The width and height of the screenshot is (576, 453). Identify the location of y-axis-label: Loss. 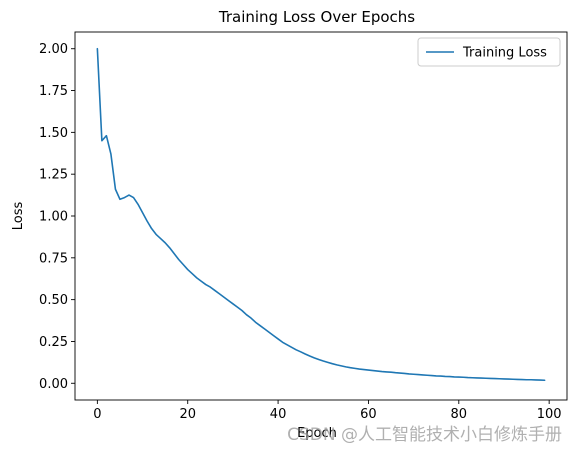
(18, 216).